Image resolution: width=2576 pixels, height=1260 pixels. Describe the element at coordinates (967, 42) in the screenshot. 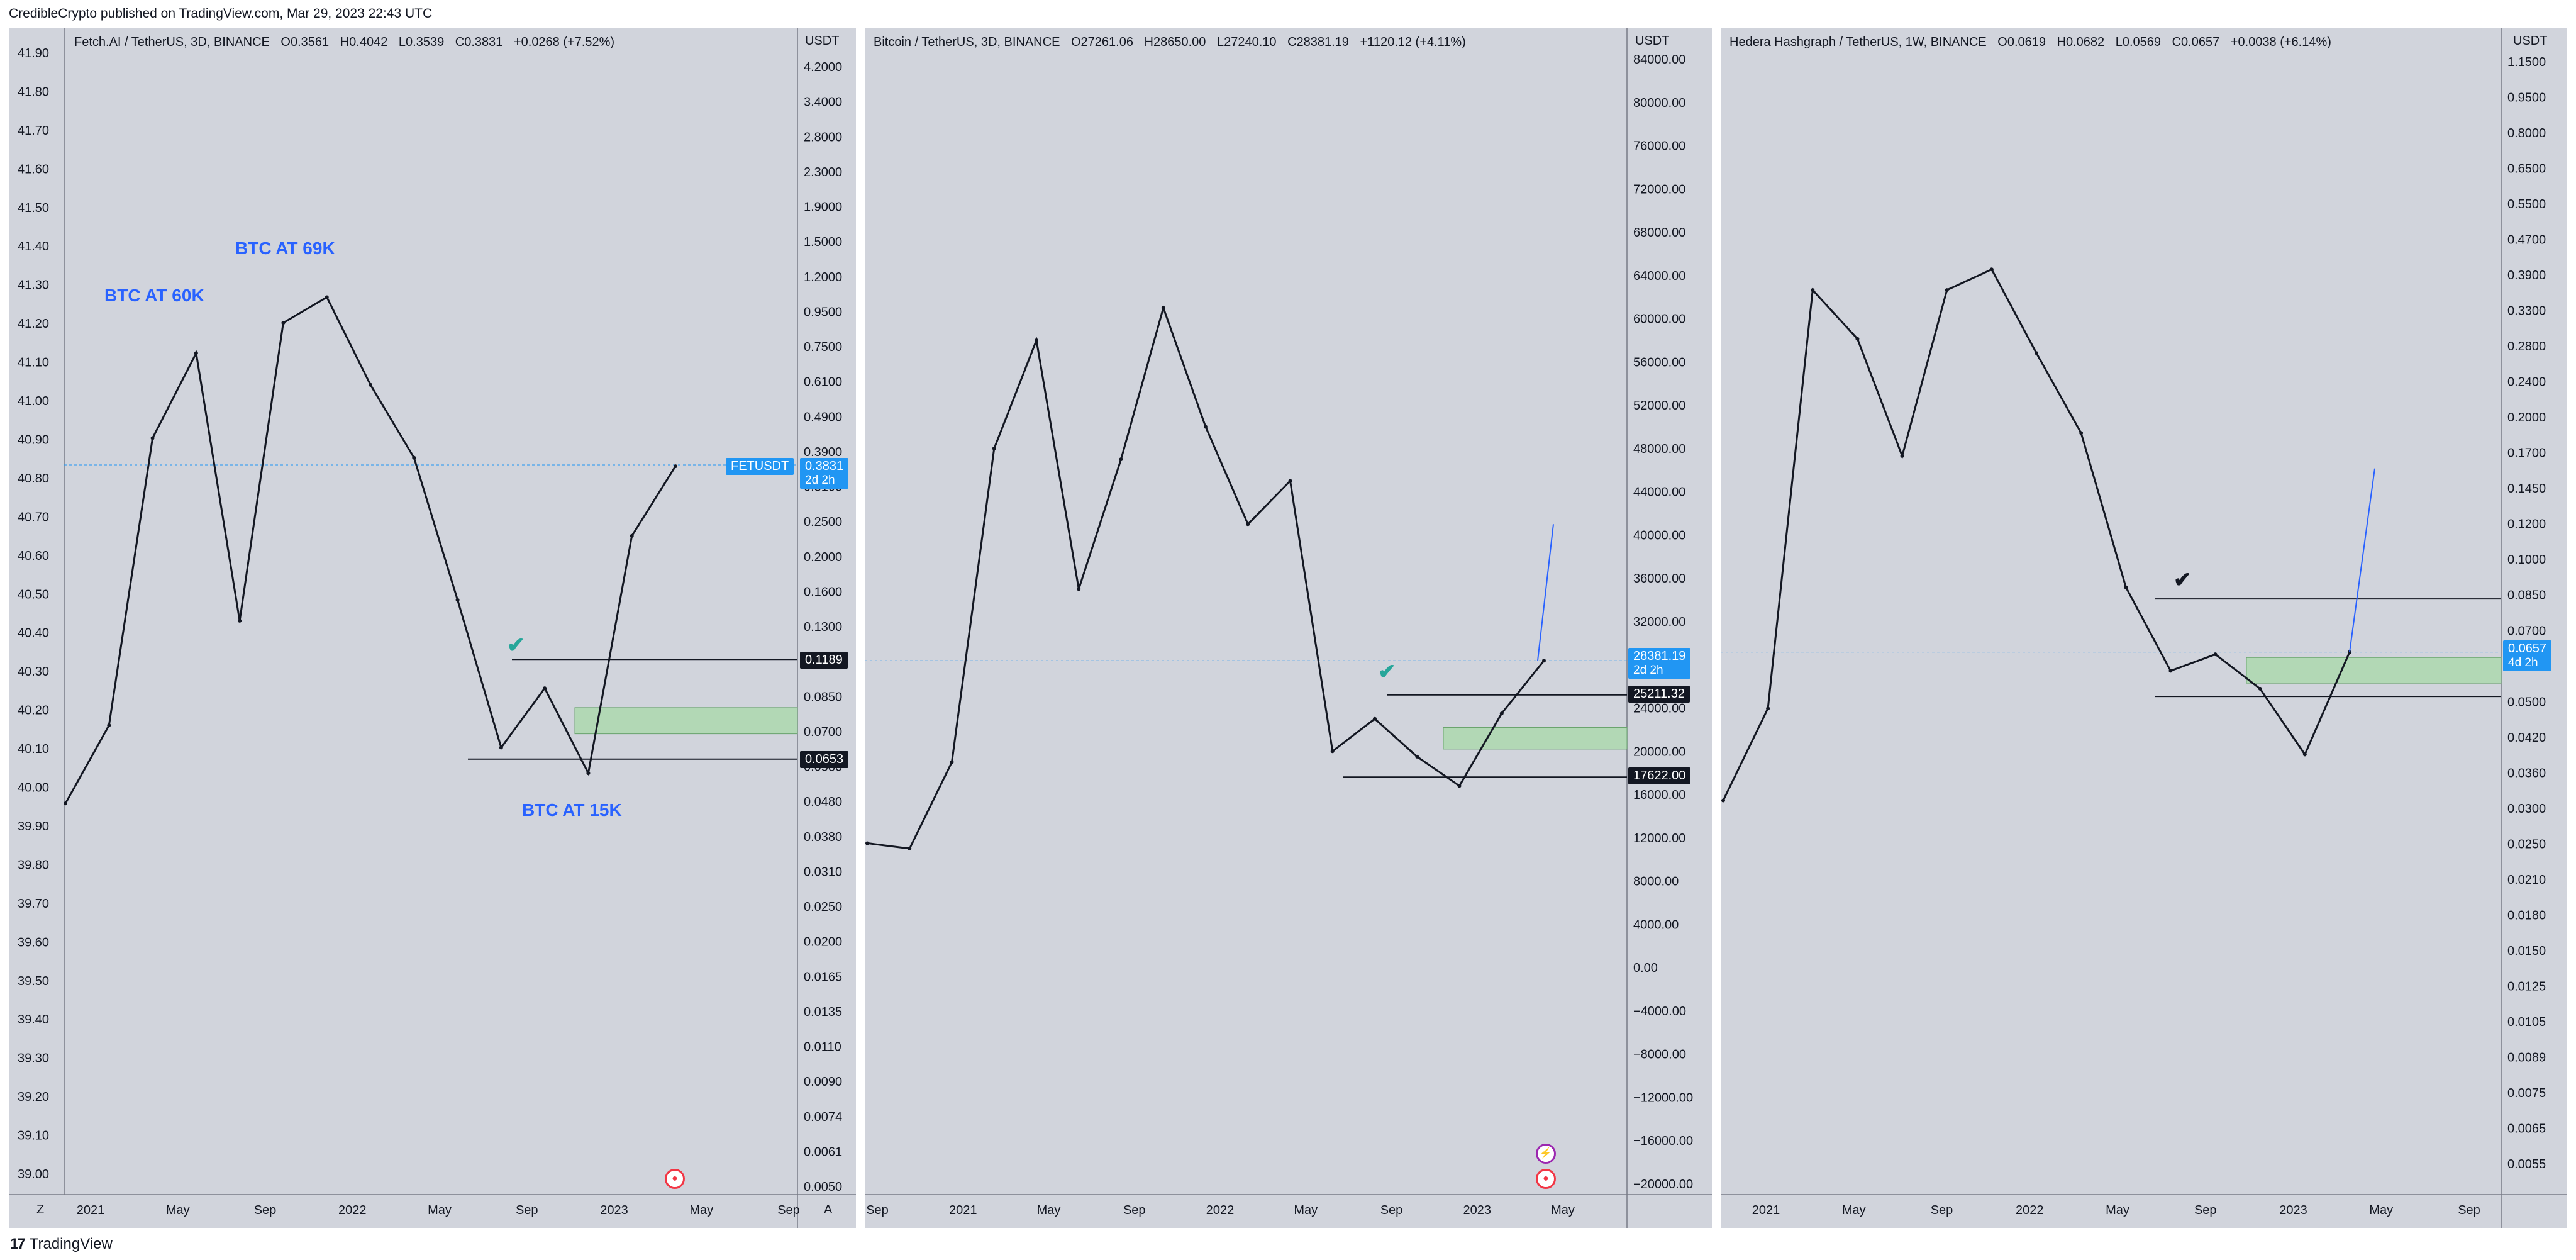

I see `btc-legend-title: Bitcoin / TetherUS, 3D, BINANCE` at that location.